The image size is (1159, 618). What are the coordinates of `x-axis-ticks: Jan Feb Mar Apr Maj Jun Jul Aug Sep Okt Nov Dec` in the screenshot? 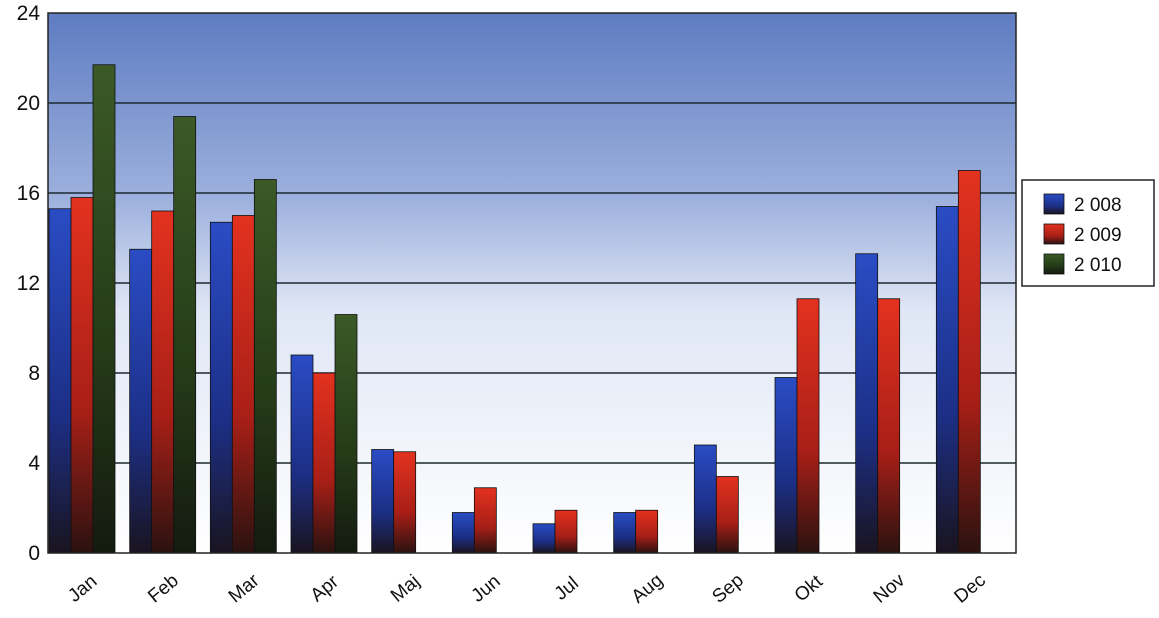 It's located at (527, 589).